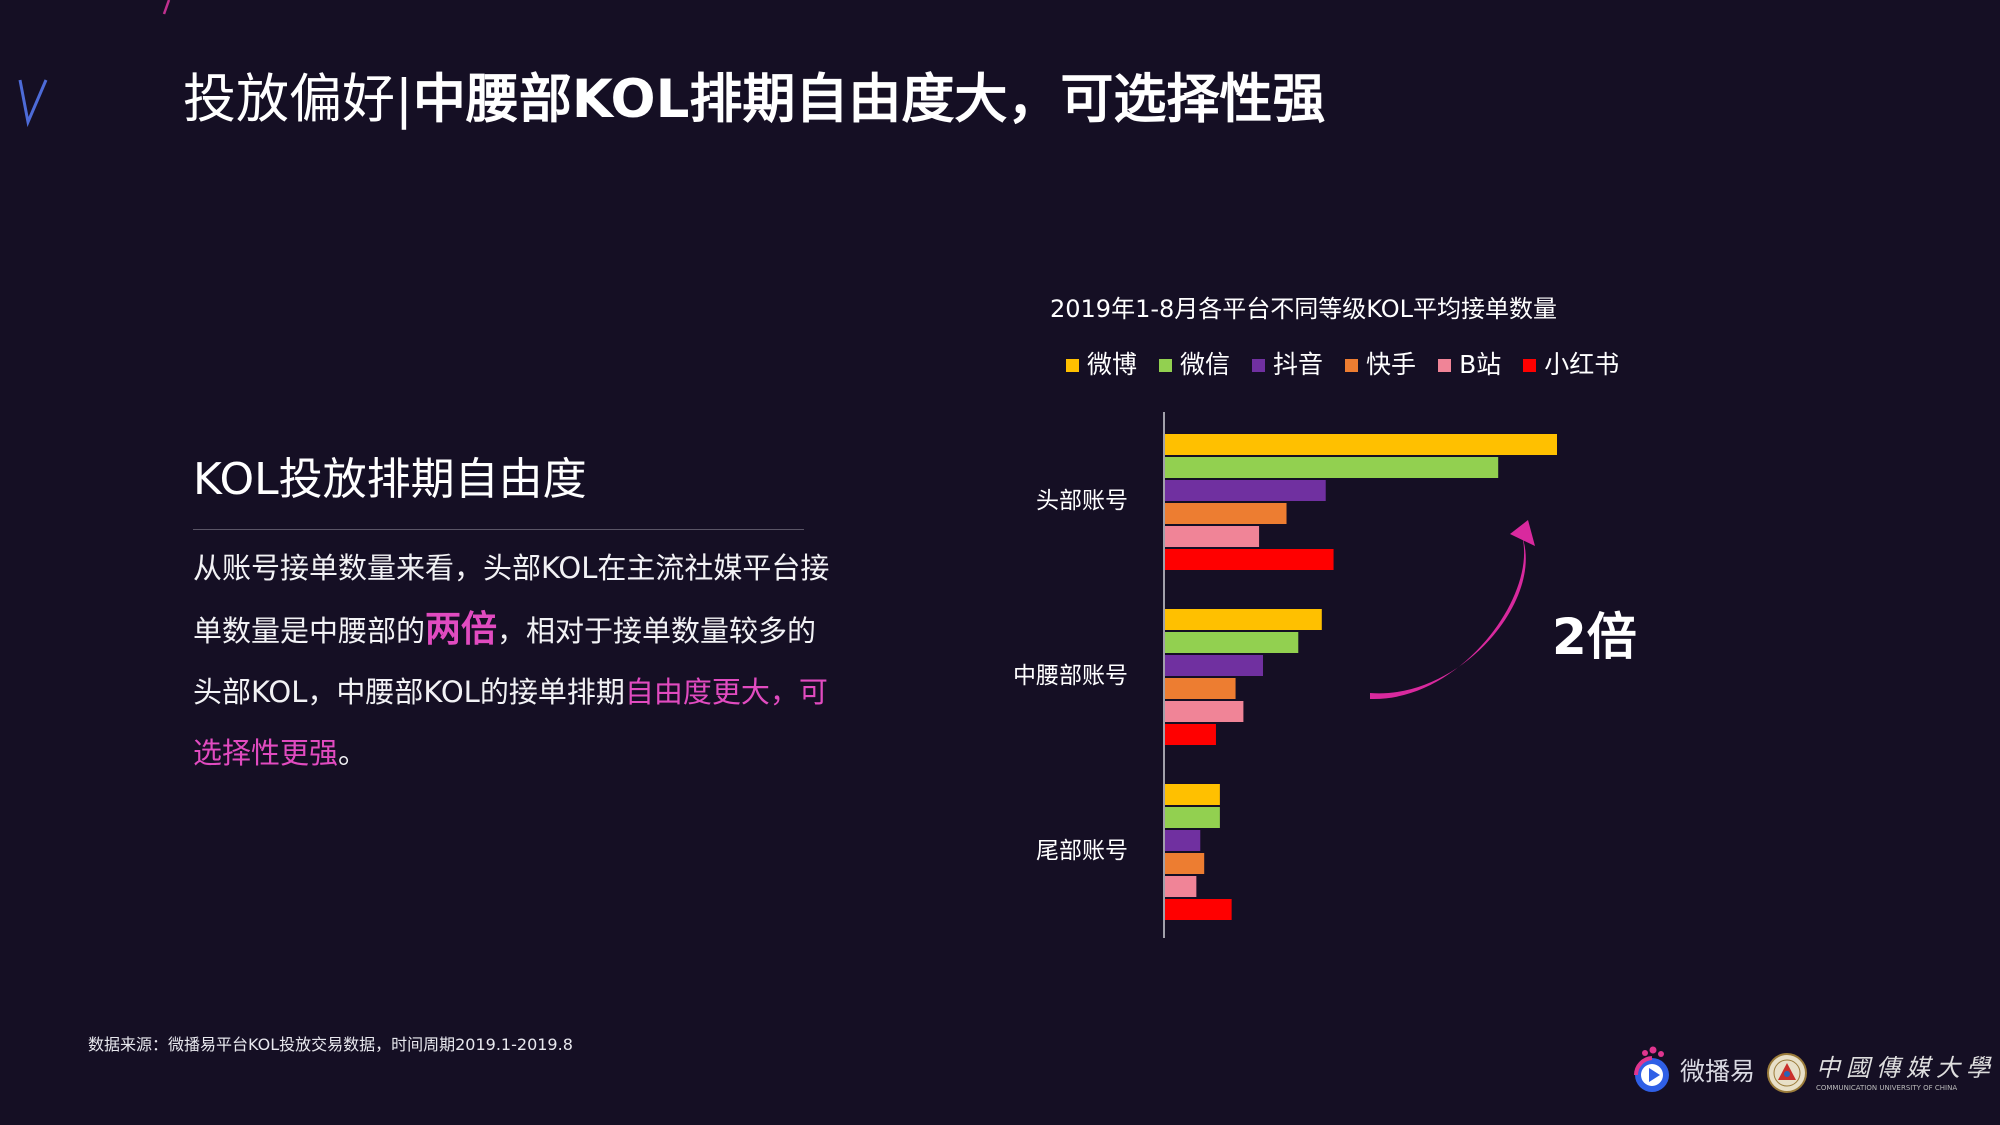 This screenshot has width=2000, height=1125. What do you see at coordinates (1448, 618) in the screenshot?
I see `curved-arrow-icon` at bounding box center [1448, 618].